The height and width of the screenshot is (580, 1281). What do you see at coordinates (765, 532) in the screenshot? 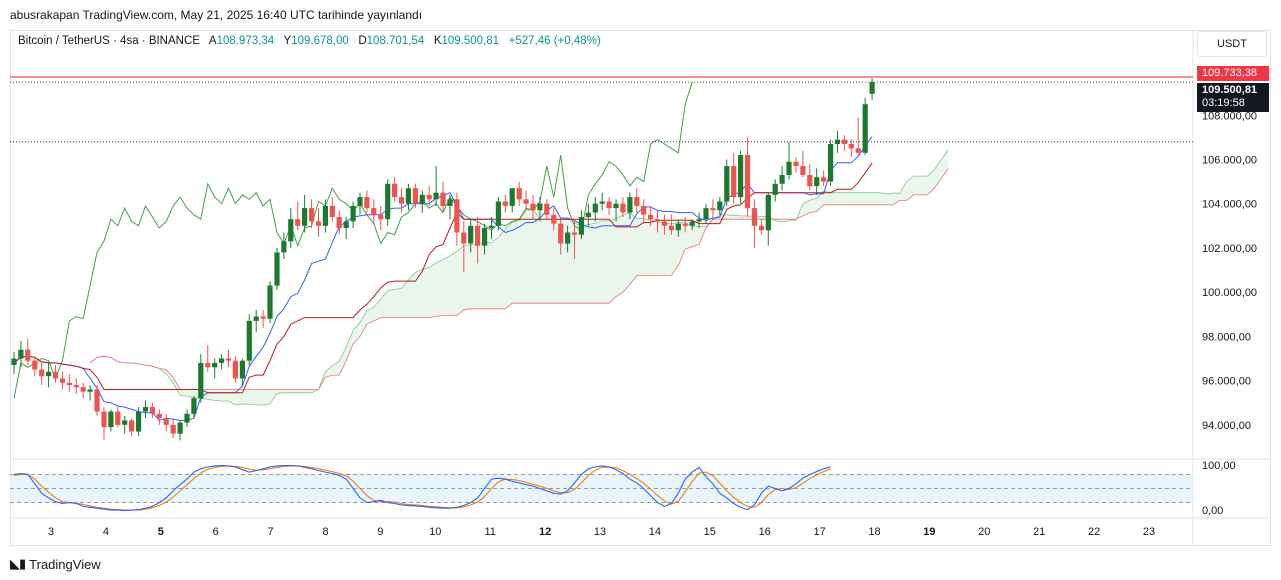
I see `time-axis-label: 16` at bounding box center [765, 532].